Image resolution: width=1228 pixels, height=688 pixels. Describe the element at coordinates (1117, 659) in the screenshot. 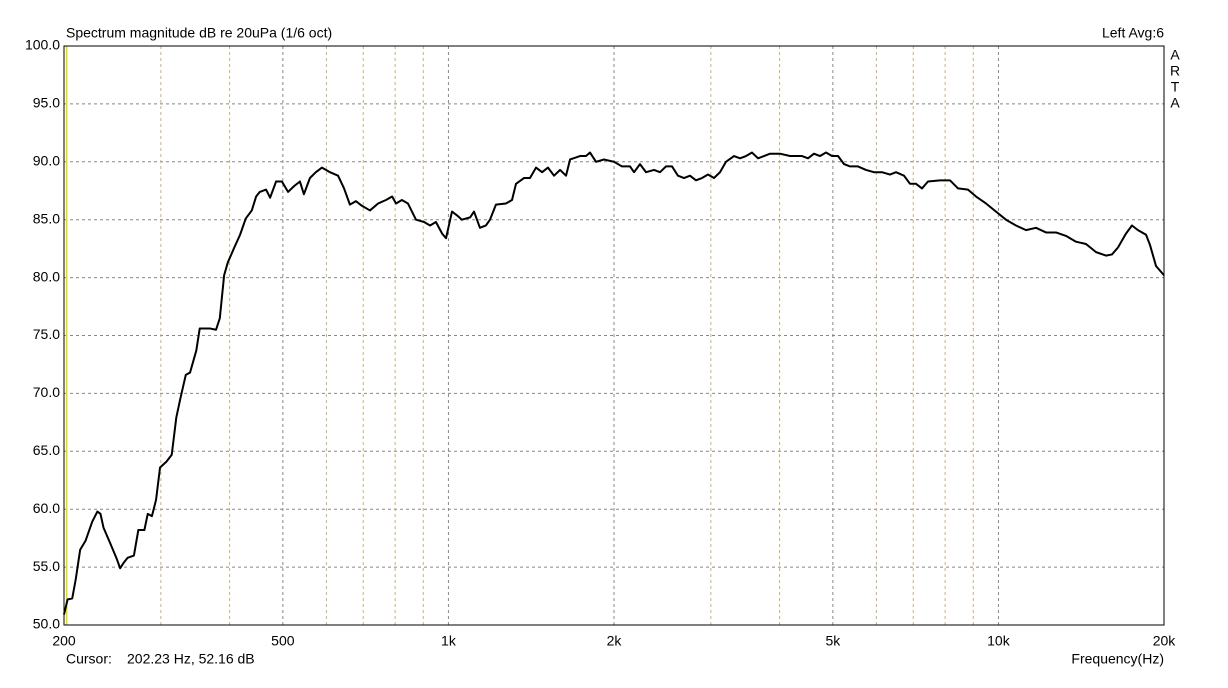

I see `x-axis-label: Frequency(Hz)` at that location.